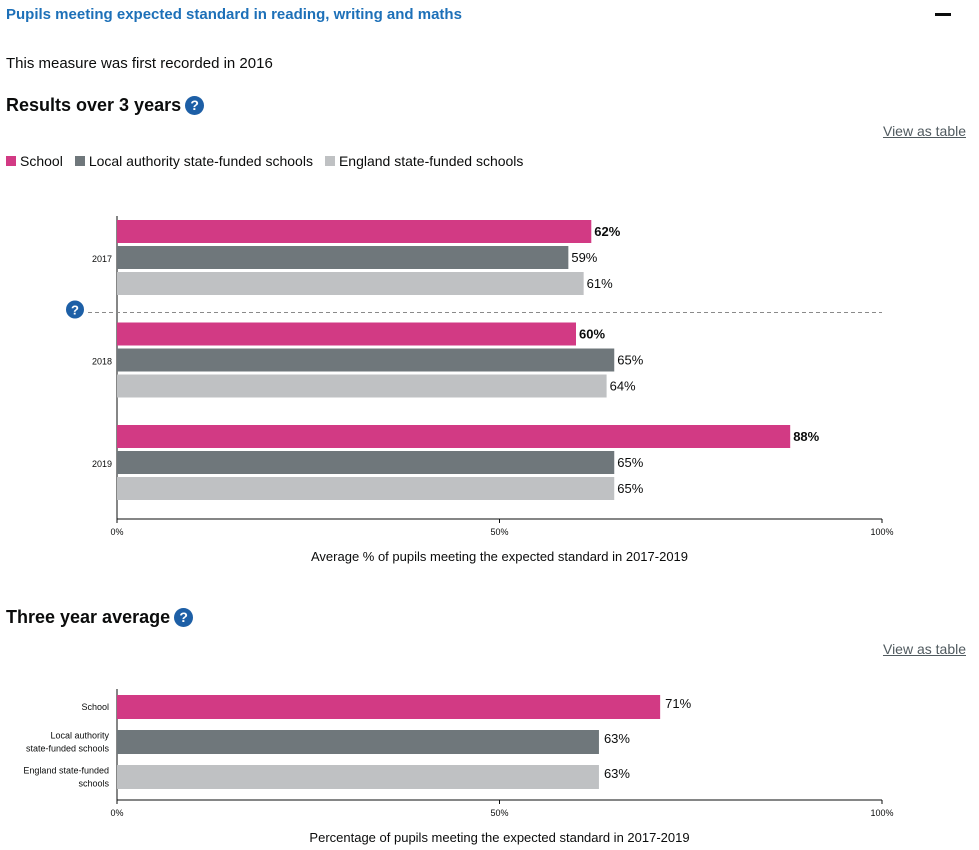 This screenshot has width=979, height=850. Describe the element at coordinates (139, 63) in the screenshot. I see `intro-text: This measure was first recorded in 2016` at that location.